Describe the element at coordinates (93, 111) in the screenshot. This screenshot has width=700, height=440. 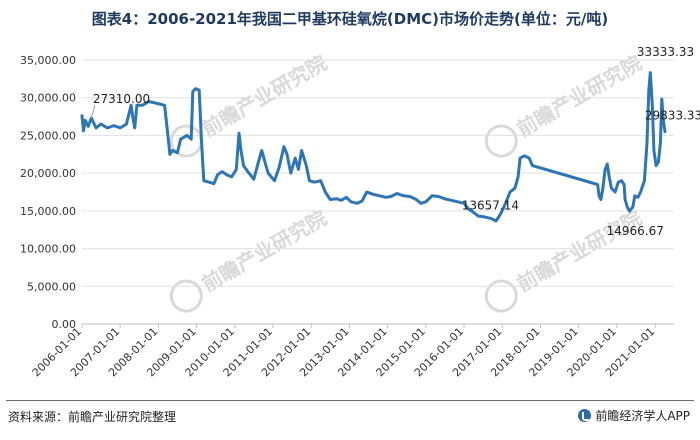
I see `annotation-leader` at that location.